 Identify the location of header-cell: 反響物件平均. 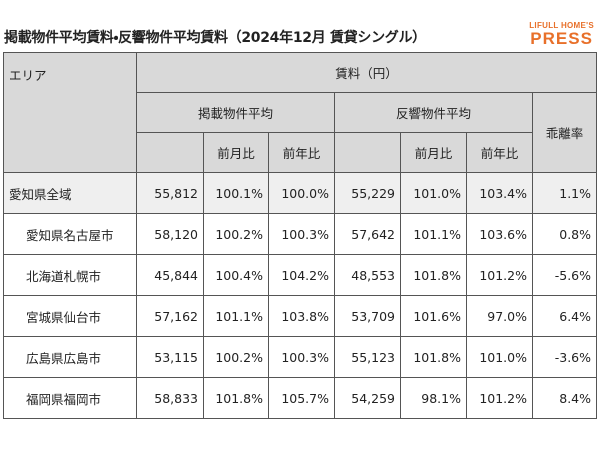
(433, 112).